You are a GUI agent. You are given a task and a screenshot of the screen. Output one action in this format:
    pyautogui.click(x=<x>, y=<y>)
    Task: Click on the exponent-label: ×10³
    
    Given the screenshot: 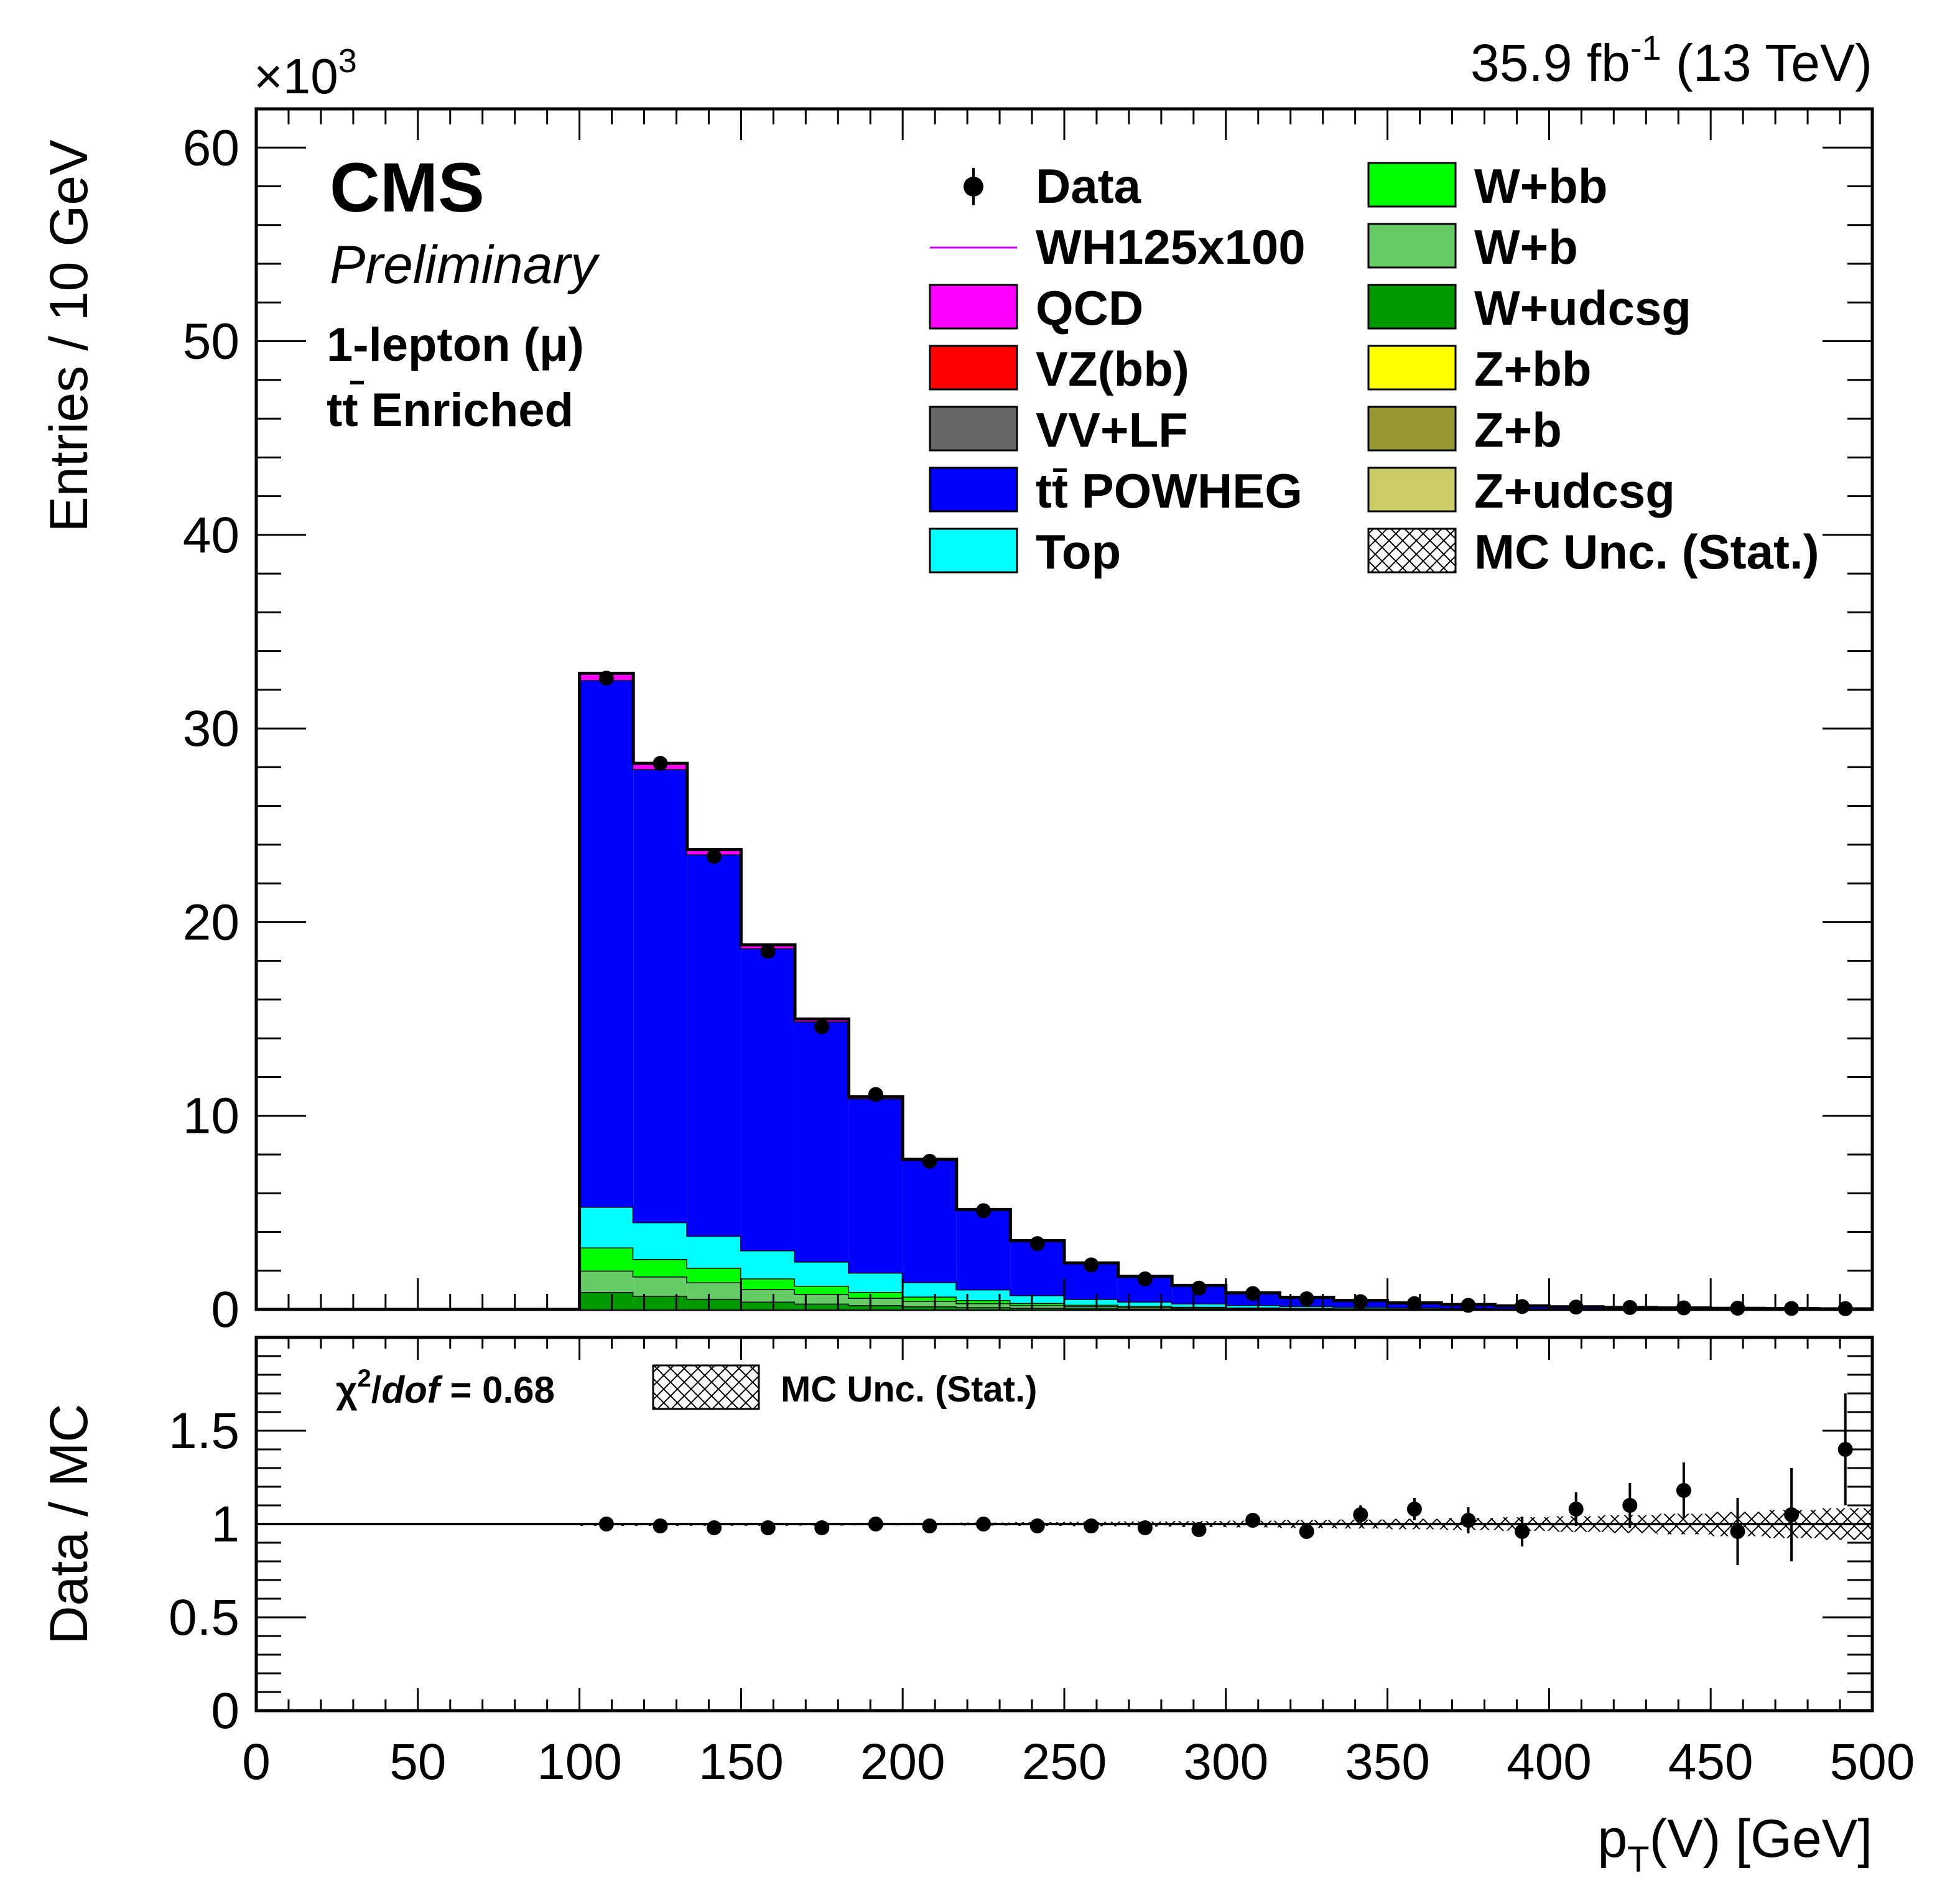 What is the action you would take?
    pyautogui.click(x=305, y=73)
    